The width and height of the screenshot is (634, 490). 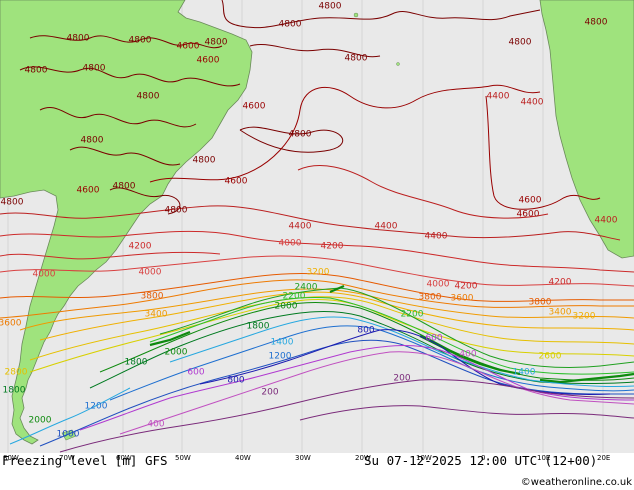 I want to click on lon-tick-30w: 30W, so click(x=303, y=458).